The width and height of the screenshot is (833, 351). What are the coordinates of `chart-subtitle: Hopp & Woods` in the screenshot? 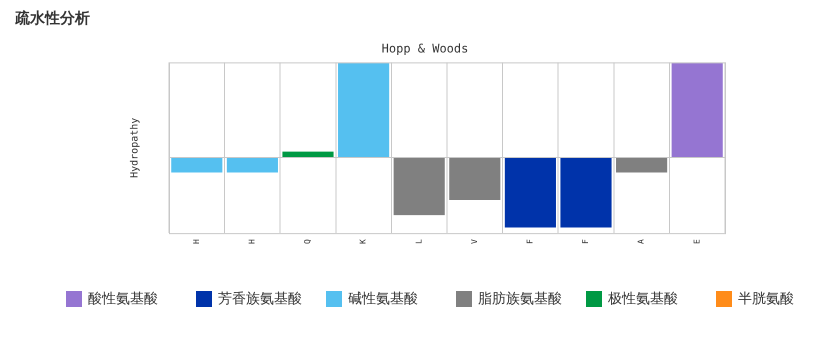 It's located at (425, 48).